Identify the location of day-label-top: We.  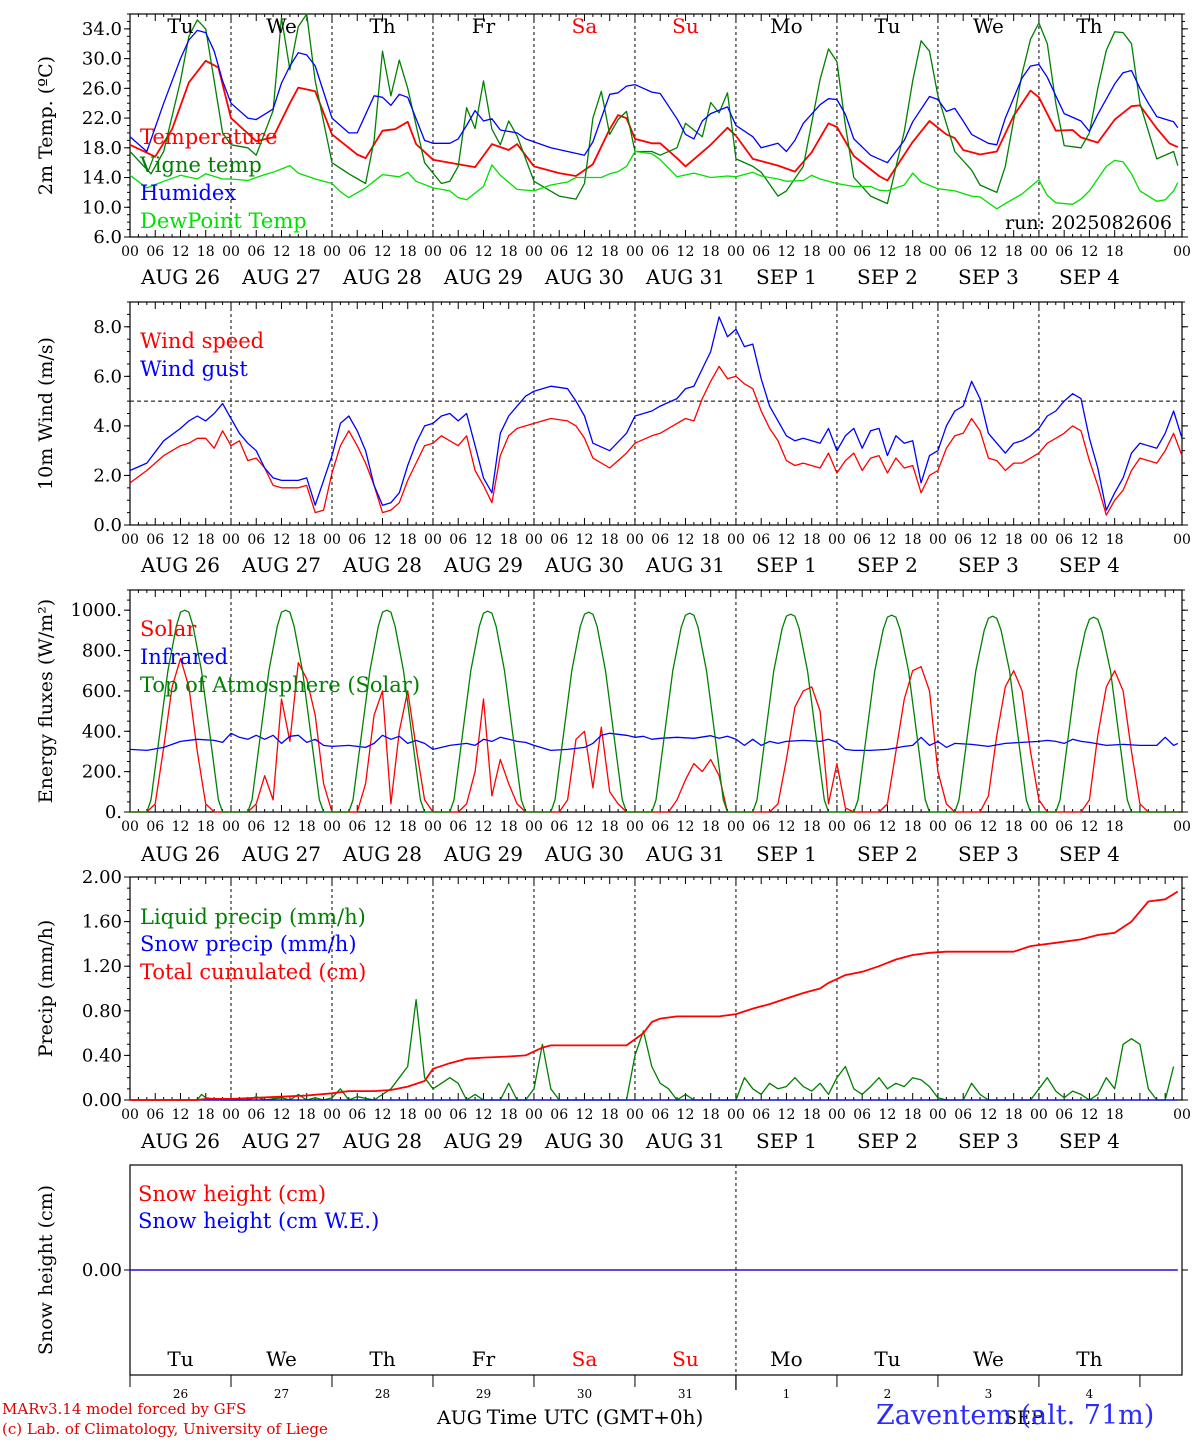
(281, 26).